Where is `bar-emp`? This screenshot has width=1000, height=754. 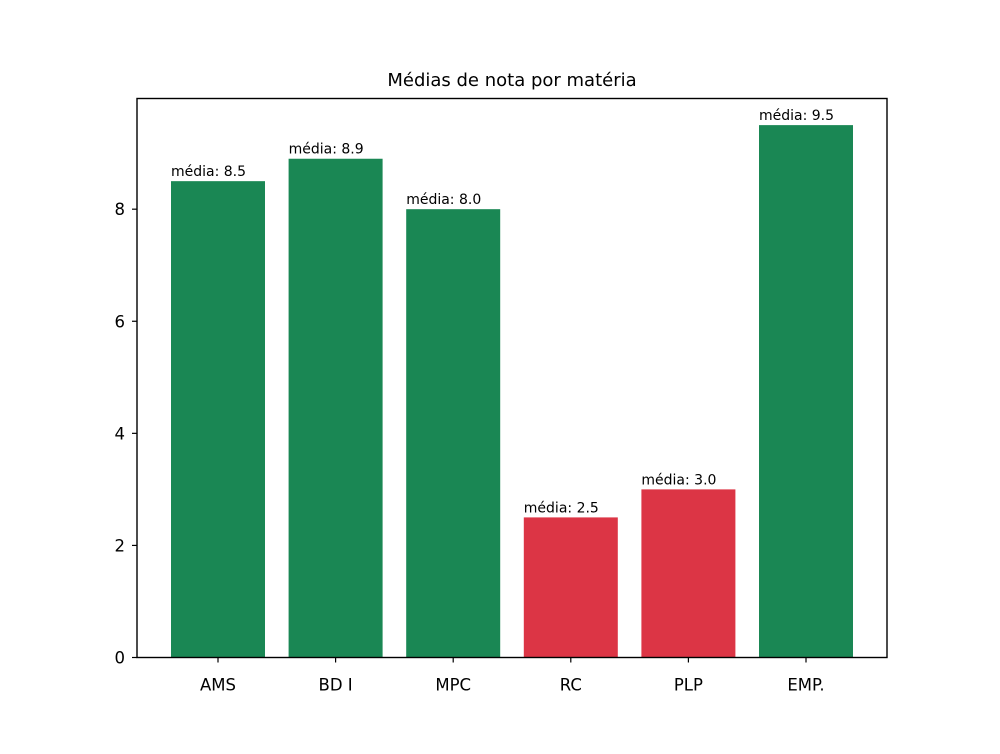 bar-emp is located at coordinates (806, 391).